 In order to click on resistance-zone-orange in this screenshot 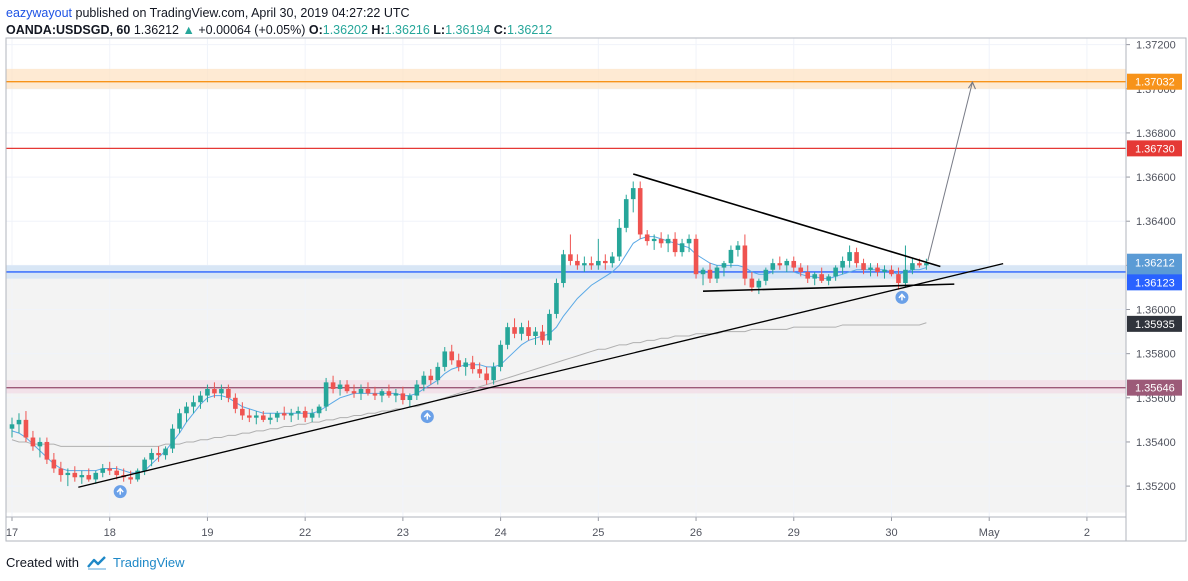, I will do `click(566, 78)`.